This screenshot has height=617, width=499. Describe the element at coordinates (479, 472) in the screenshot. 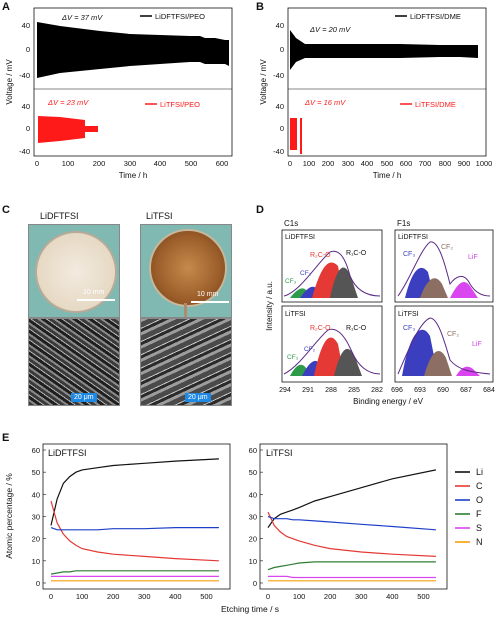

I see `legend-label-li: Li` at that location.